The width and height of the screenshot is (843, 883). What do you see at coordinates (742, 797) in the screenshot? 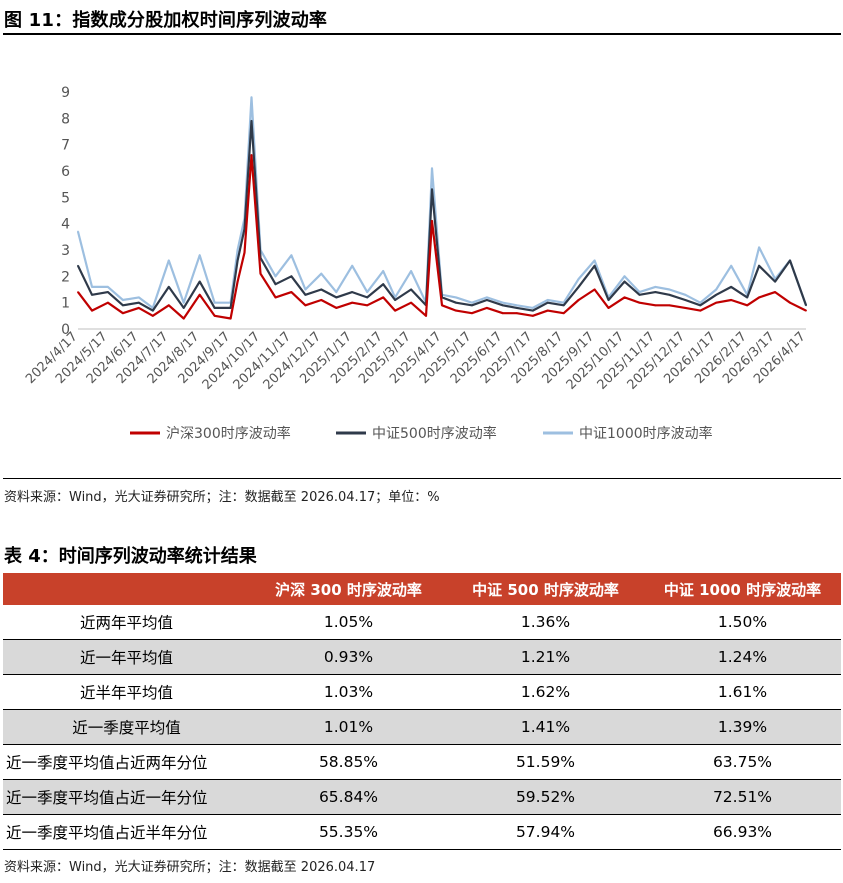
I see `value-cell: 72.51%` at bounding box center [742, 797].